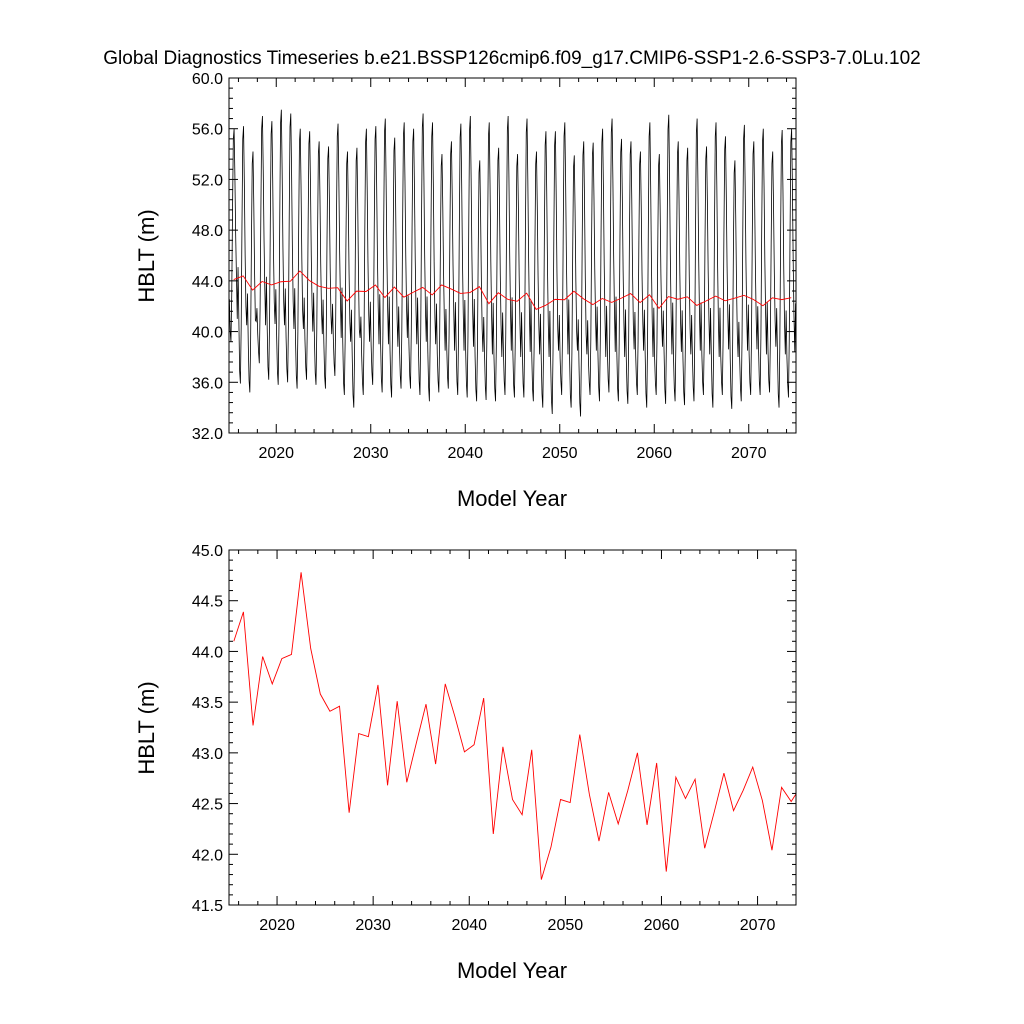  What do you see at coordinates (207, 754) in the screenshot?
I see `y-tick-label: 43.0` at bounding box center [207, 754].